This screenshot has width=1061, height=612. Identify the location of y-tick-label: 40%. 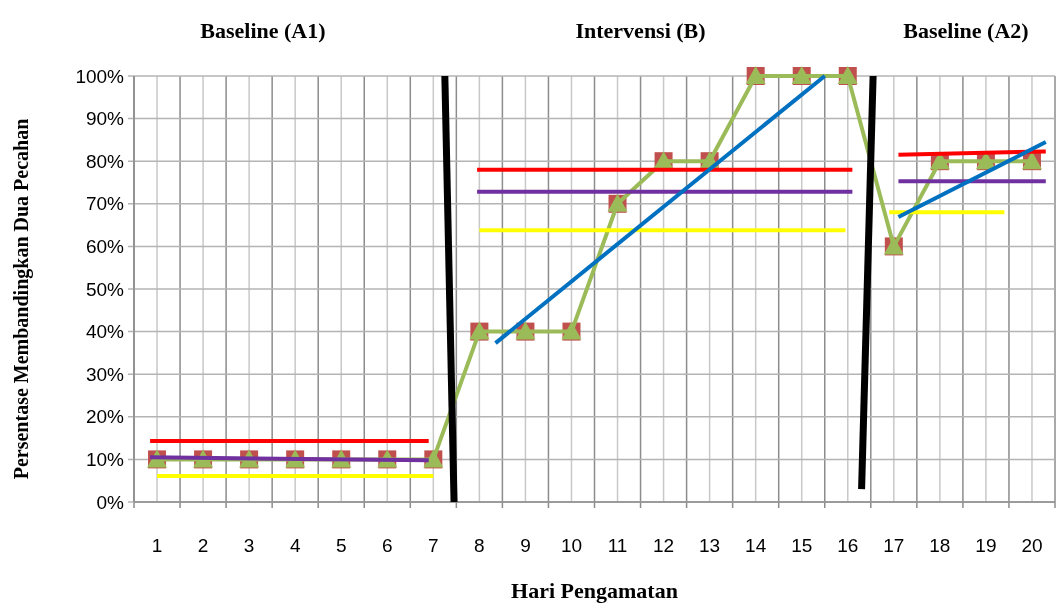
(105, 332).